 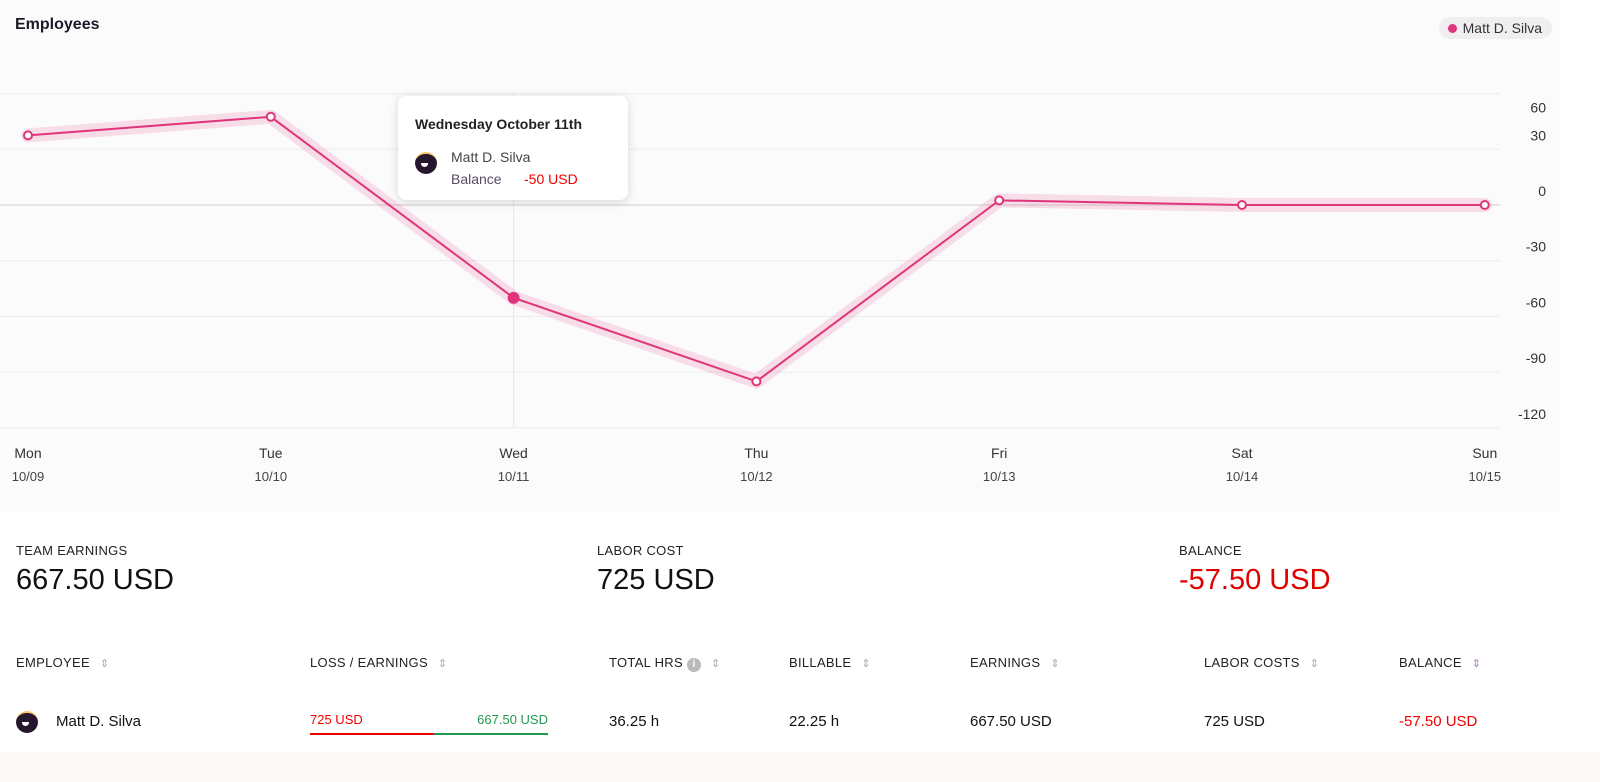 I want to click on column-header-label: LOSS / EARNINGS, so click(x=369, y=662).